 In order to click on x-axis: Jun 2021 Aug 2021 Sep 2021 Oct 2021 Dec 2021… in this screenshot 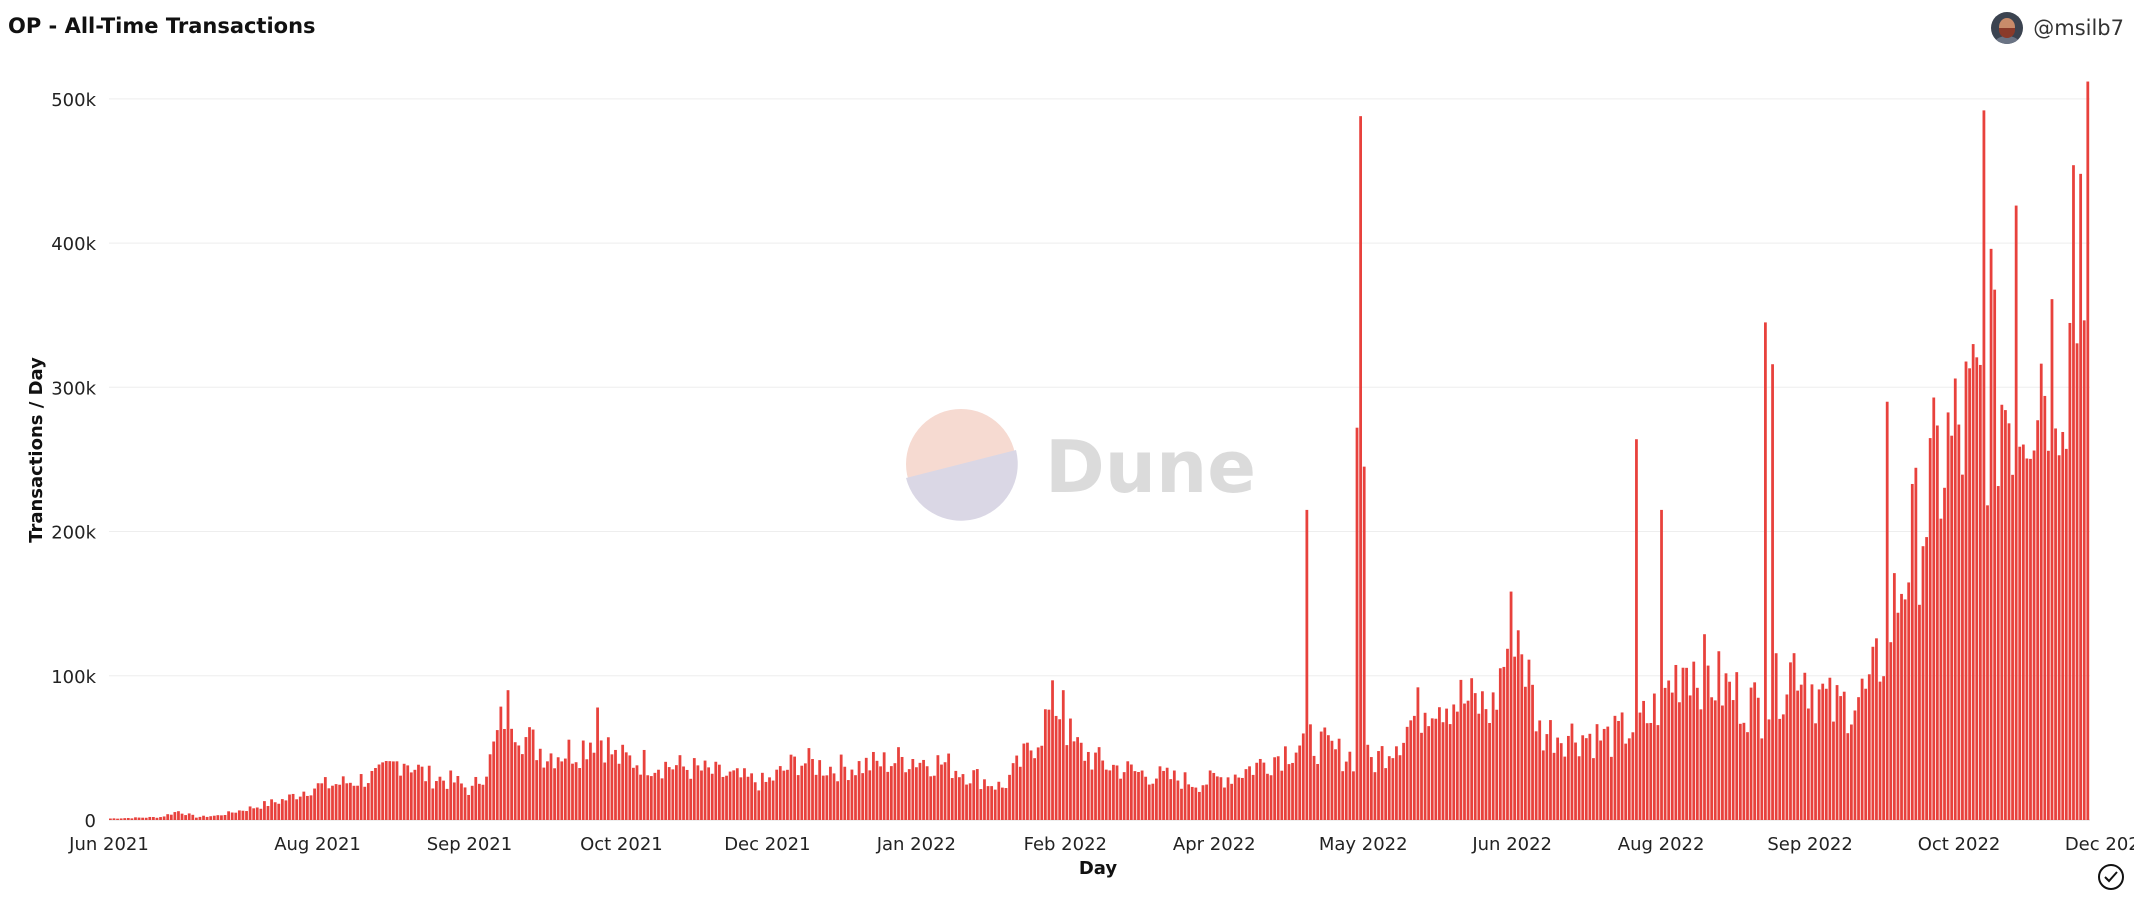, I will do `click(1101, 844)`.